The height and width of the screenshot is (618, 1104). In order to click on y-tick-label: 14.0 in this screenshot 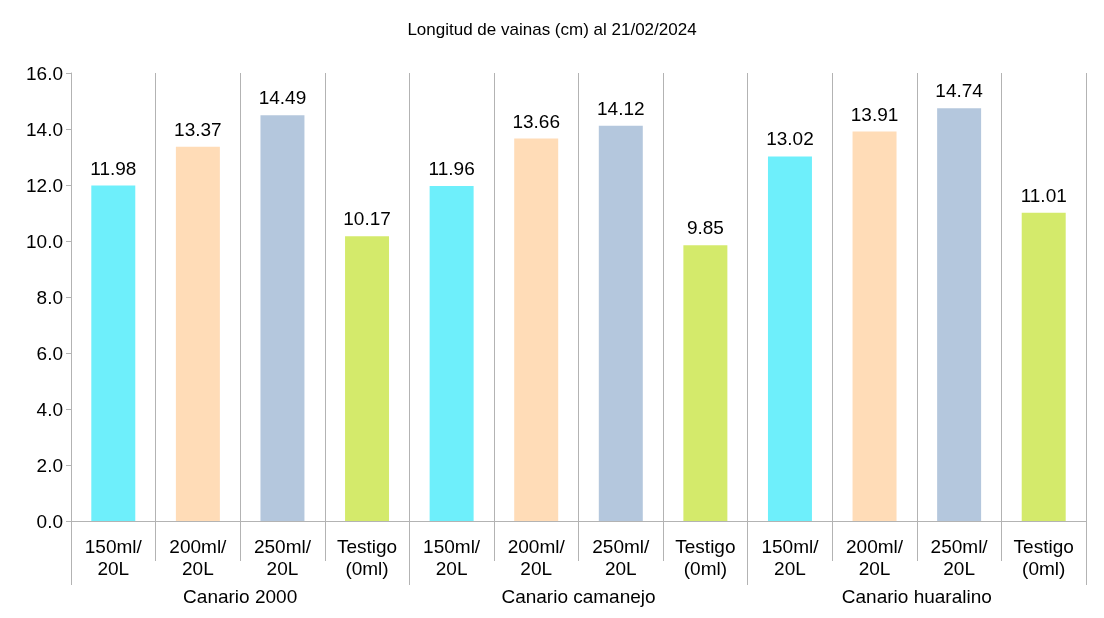, I will do `click(44, 129)`.